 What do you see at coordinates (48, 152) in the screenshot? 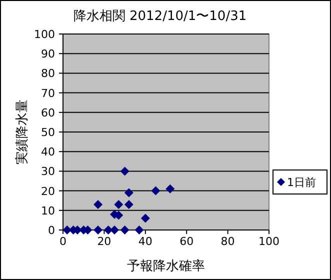
I see `y-tick-label: 40` at bounding box center [48, 152].